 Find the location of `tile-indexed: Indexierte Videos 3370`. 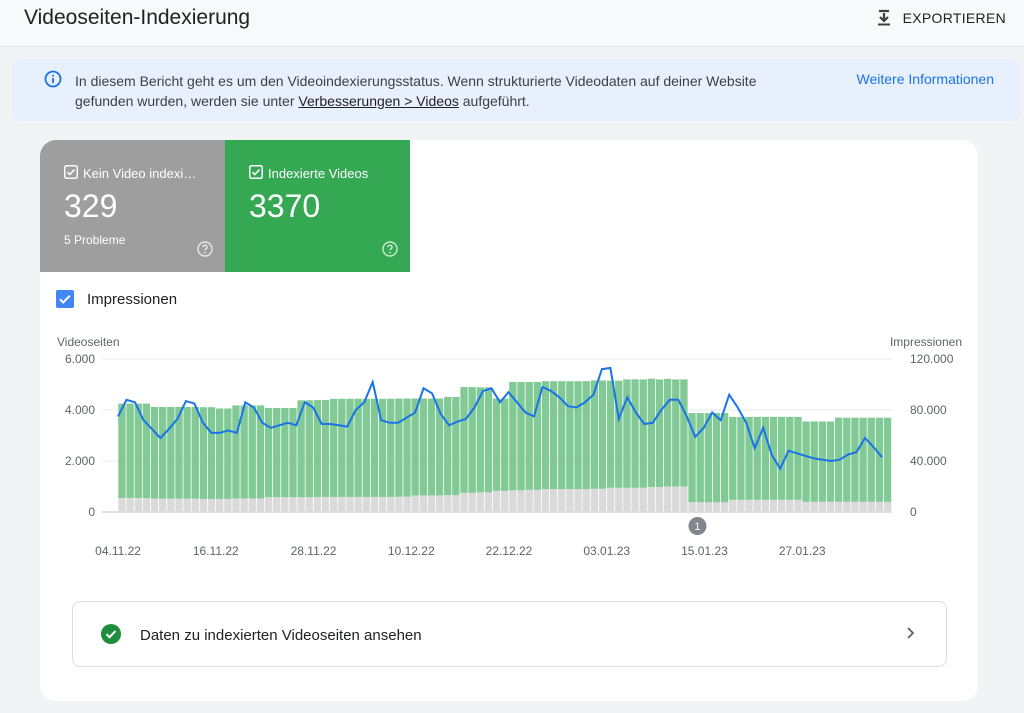

tile-indexed: Indexierte Videos 3370 is located at coordinates (317, 206).